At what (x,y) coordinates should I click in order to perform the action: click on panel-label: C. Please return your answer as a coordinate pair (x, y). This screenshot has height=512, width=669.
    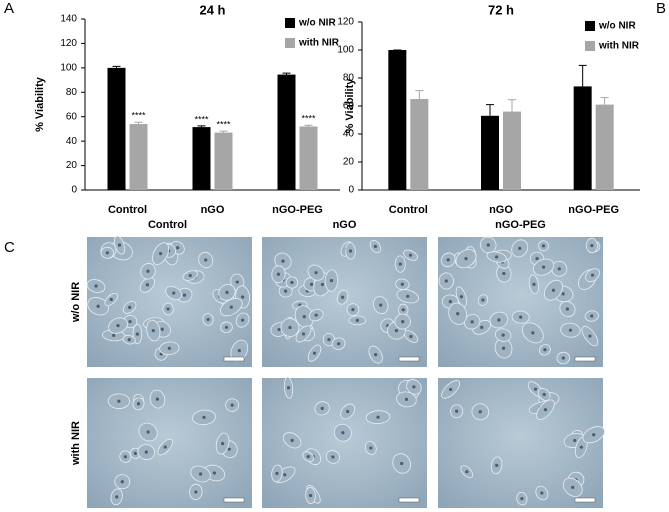
    Looking at the image, I should click on (9, 247).